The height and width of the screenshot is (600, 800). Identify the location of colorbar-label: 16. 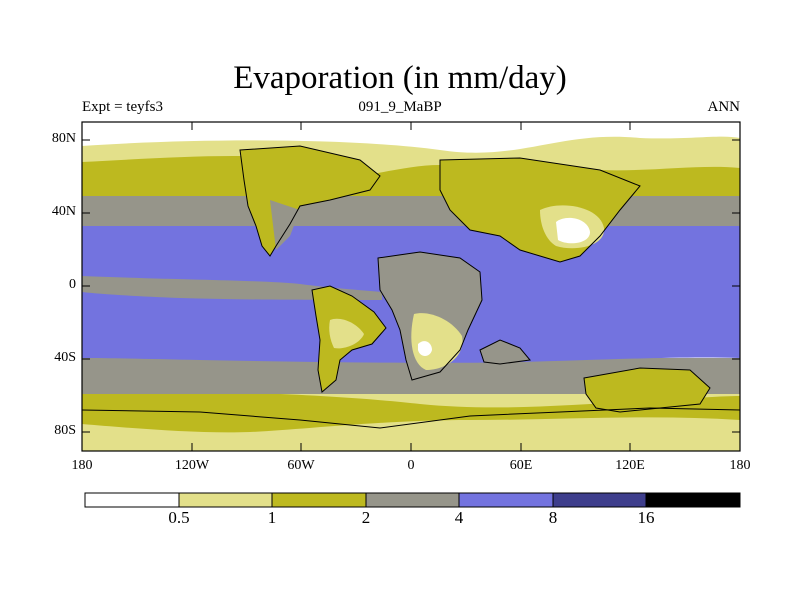
(646, 517).